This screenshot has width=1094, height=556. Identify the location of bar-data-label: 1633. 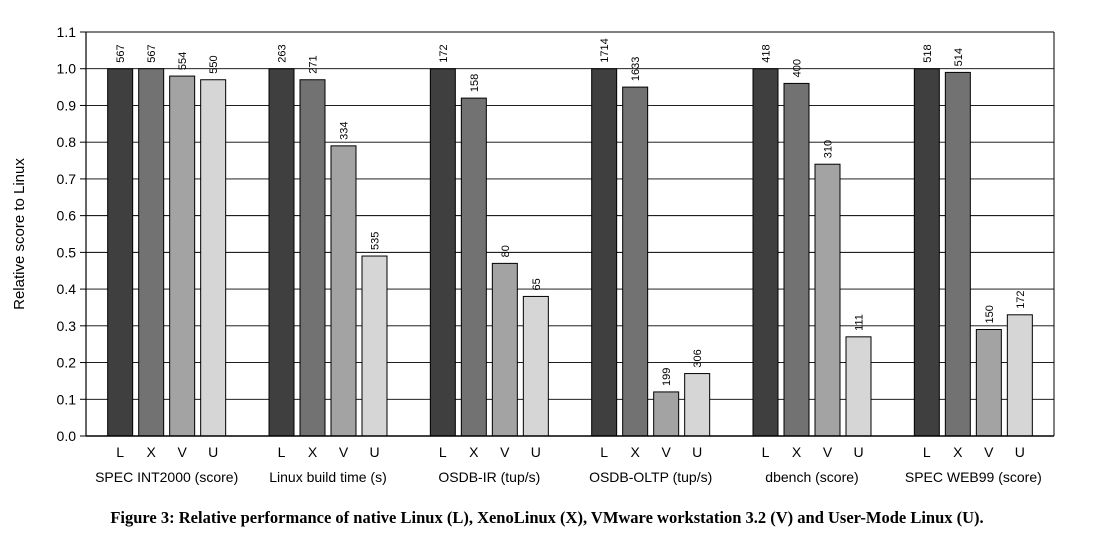
(636, 69).